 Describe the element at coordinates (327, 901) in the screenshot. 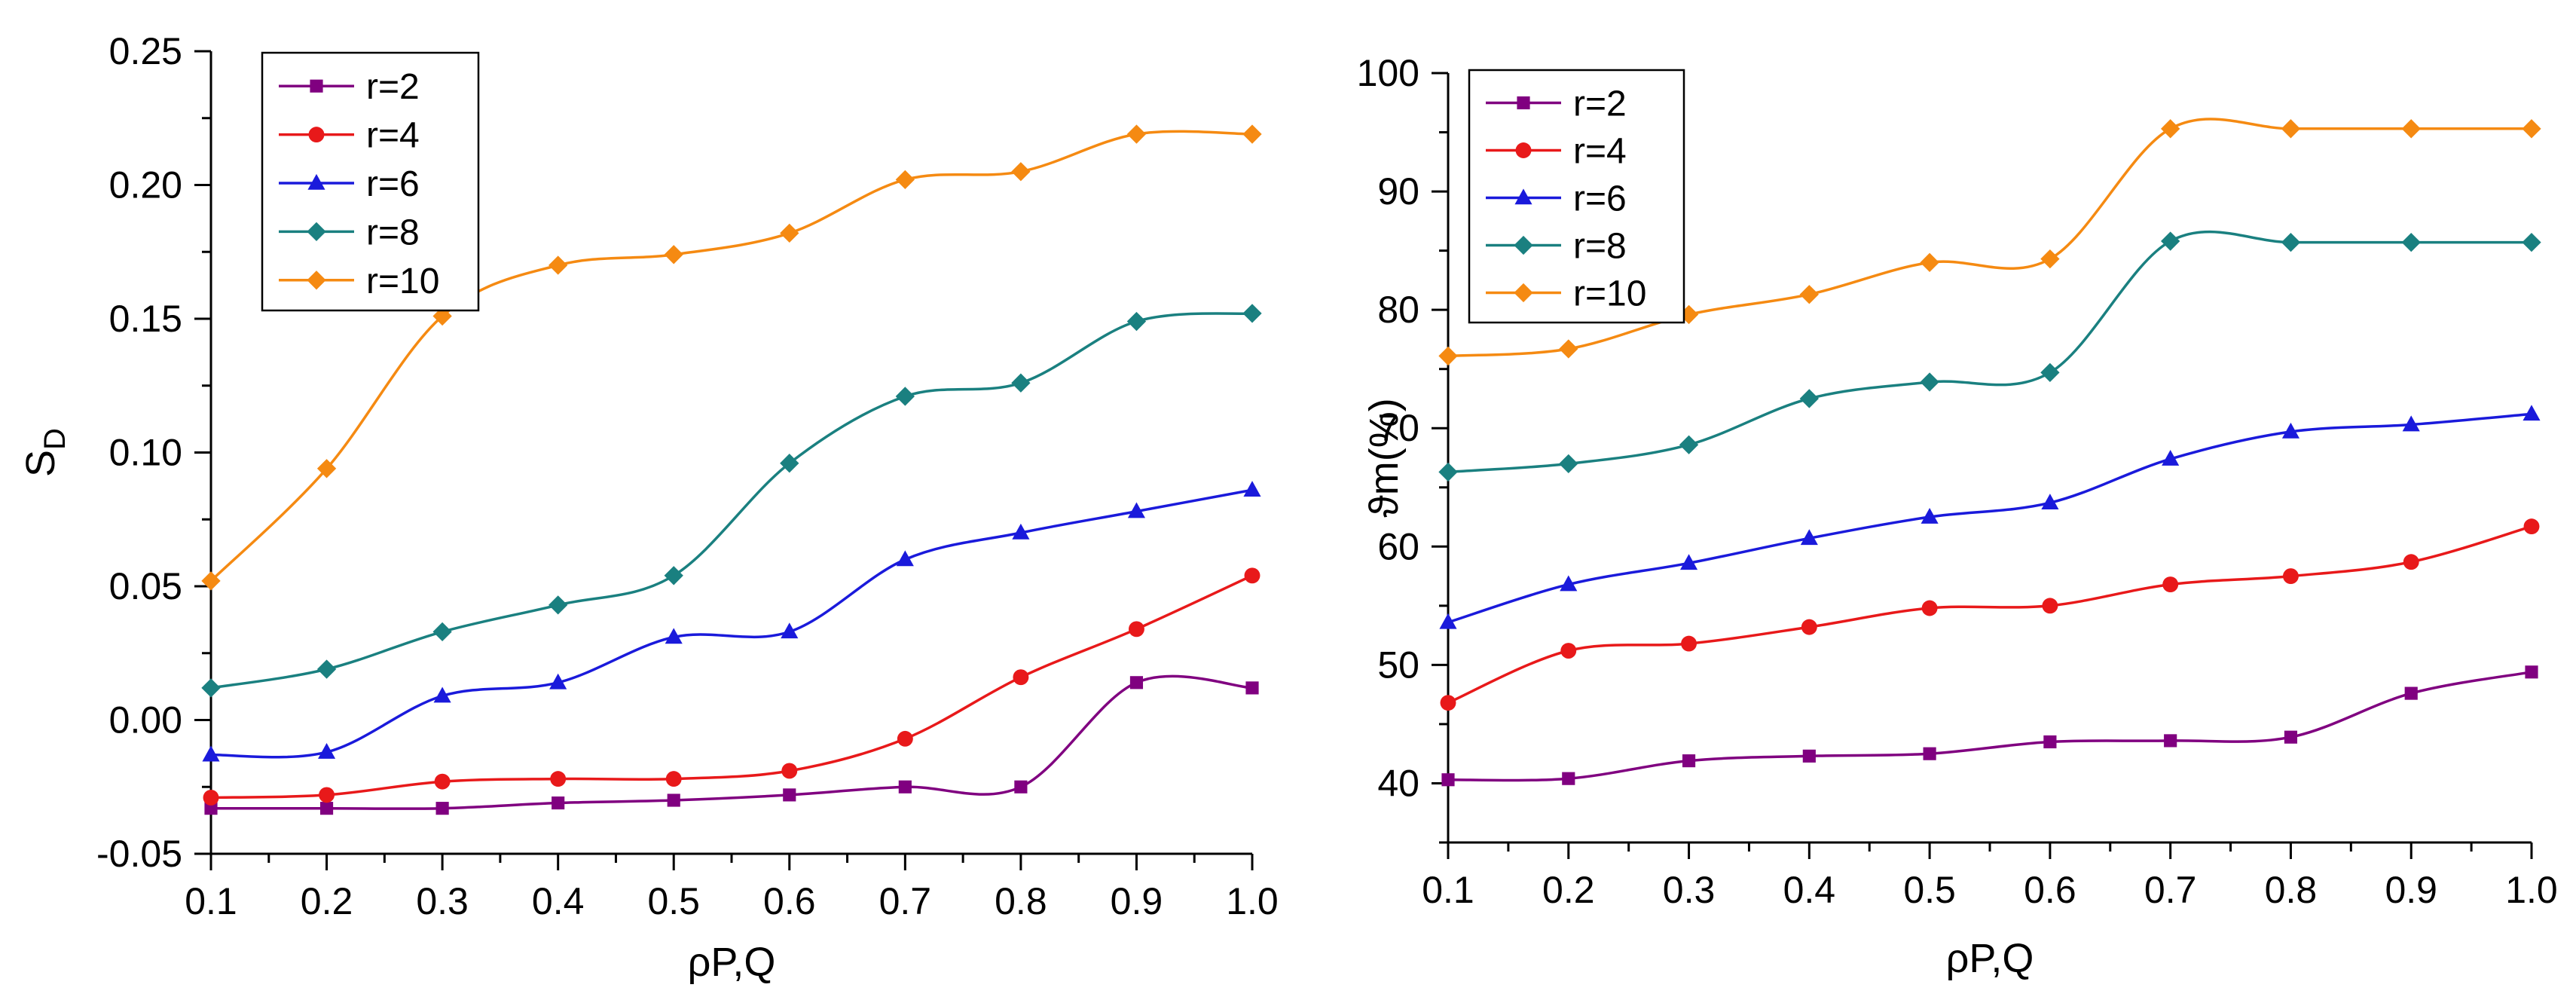

I see `x-tick-label: 0.2` at that location.